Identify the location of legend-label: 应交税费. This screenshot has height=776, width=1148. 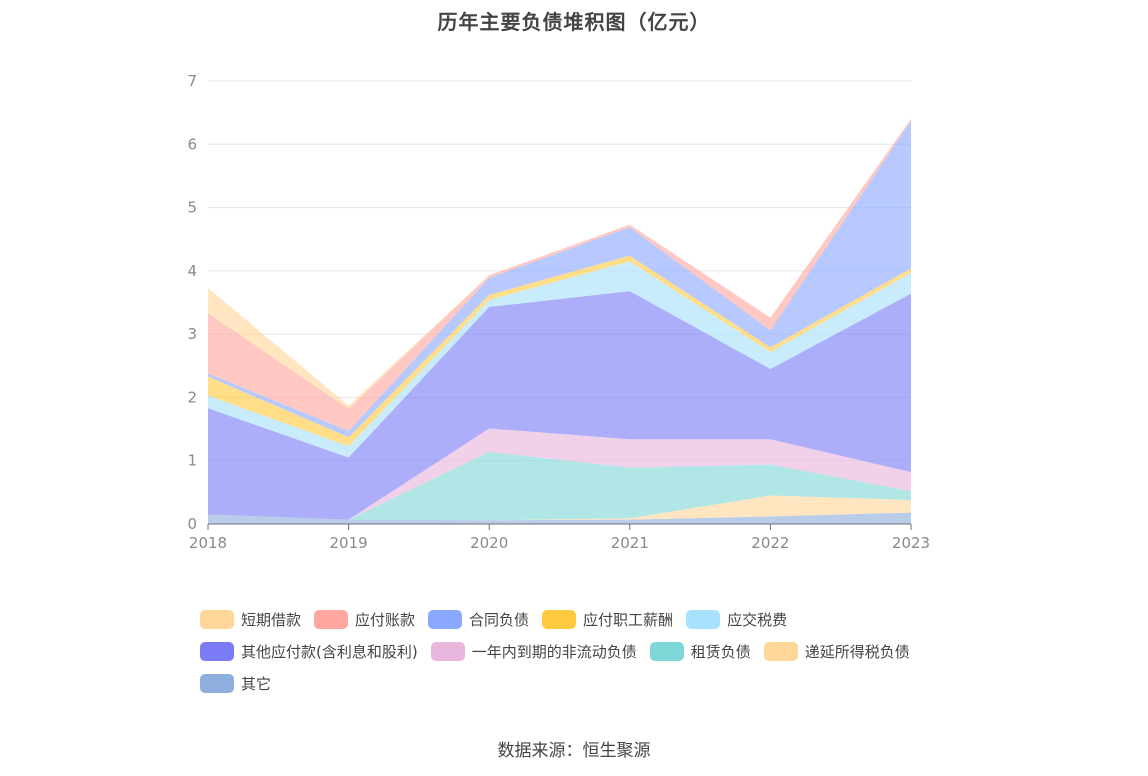
(757, 619).